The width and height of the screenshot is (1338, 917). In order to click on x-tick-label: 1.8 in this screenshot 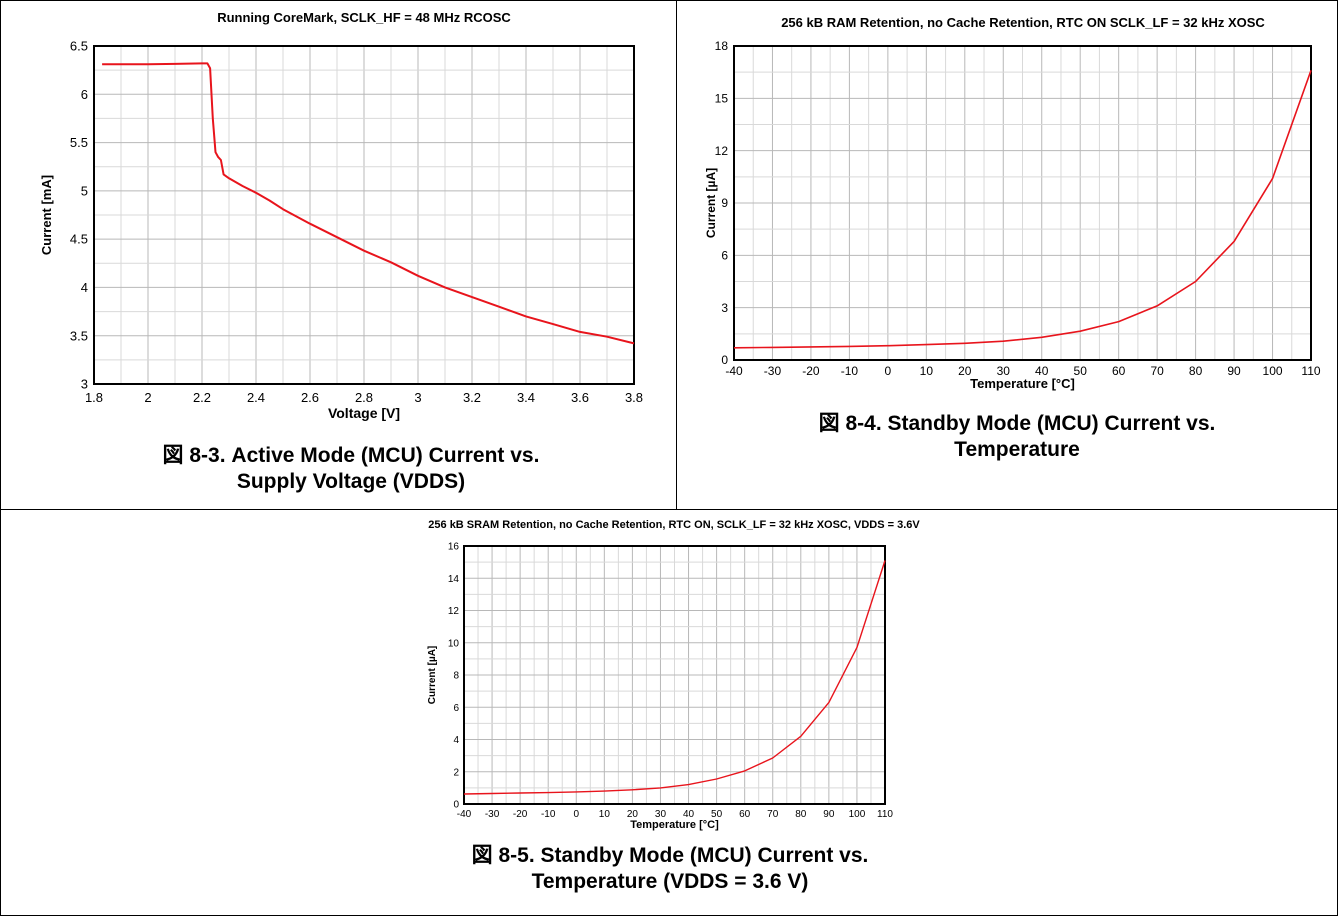, I will do `click(94, 397)`.